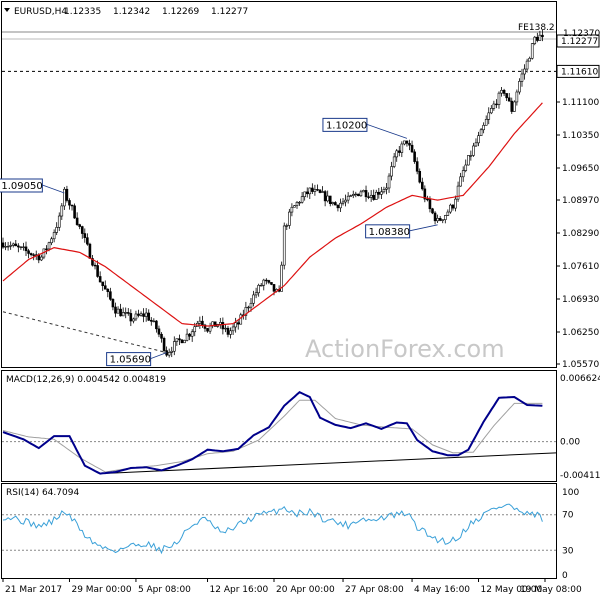  What do you see at coordinates (374, 590) in the screenshot?
I see `x-tick-label: 27 Apr 08:00` at bounding box center [374, 590].